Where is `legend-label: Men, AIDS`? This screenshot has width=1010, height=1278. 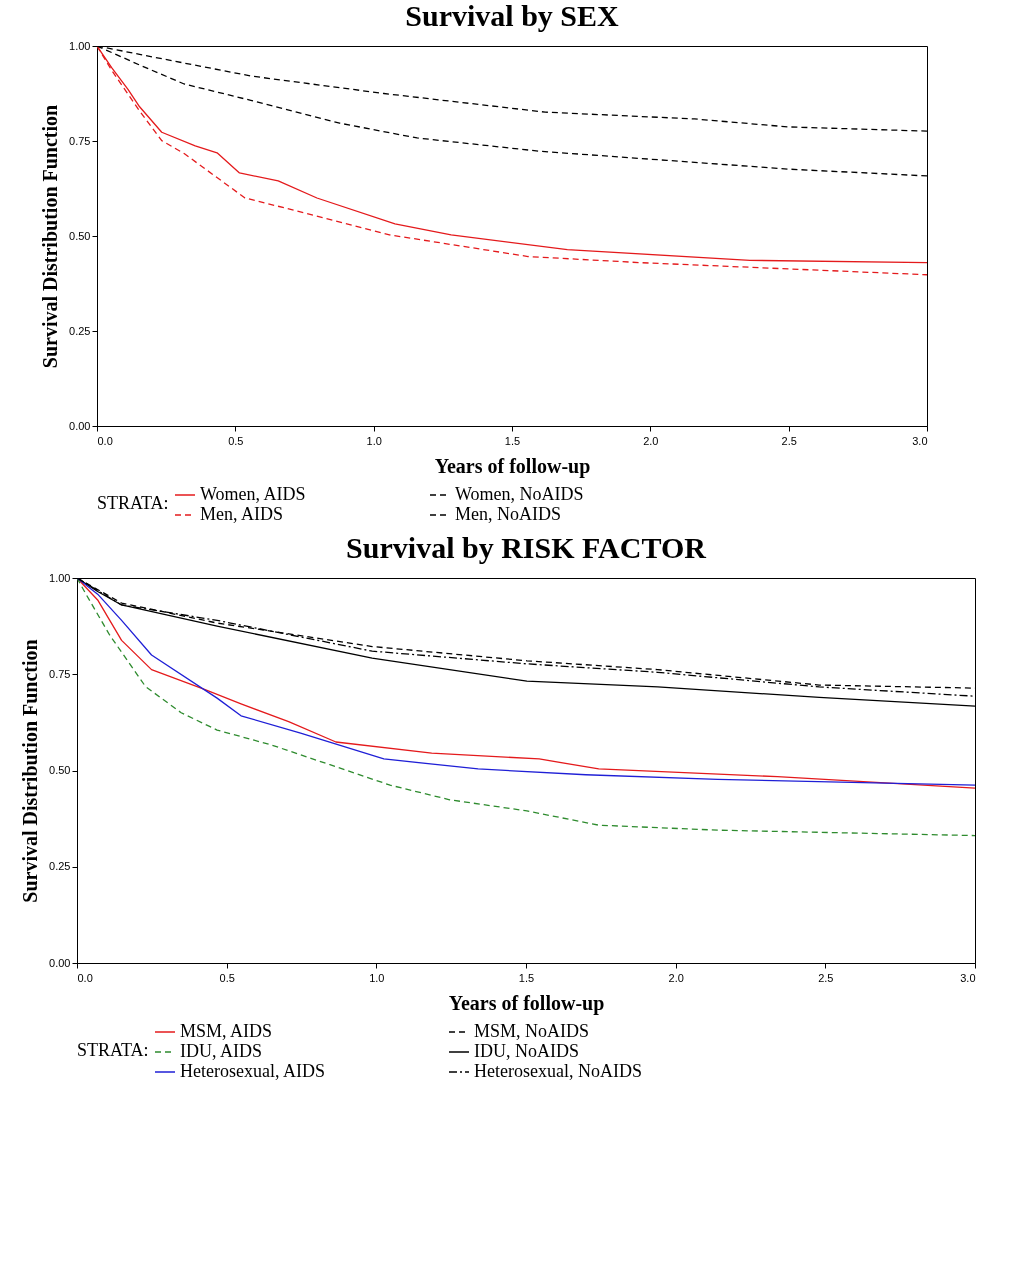
legend-label: Men, AIDS is located at coordinates (242, 514).